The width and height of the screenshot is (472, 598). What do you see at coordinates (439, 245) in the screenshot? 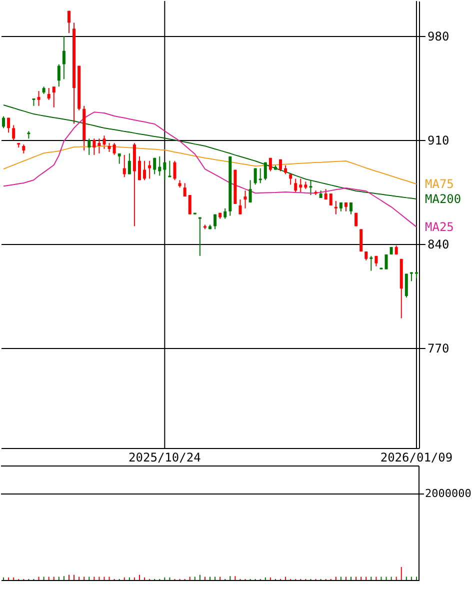
I see `y-tick-label: 840` at bounding box center [439, 245].